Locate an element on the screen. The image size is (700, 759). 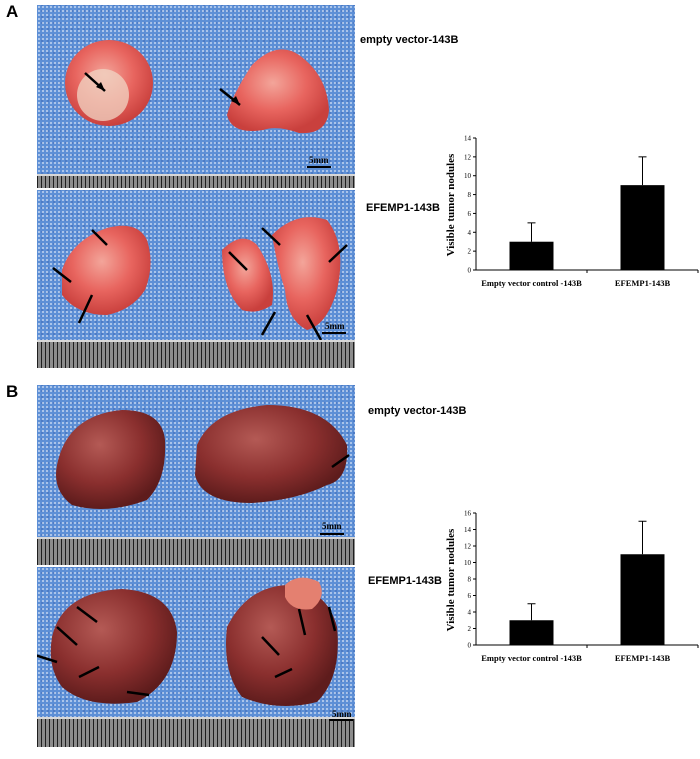
lung-photo-efemp1: 5mm is located at coordinates (196, 279).